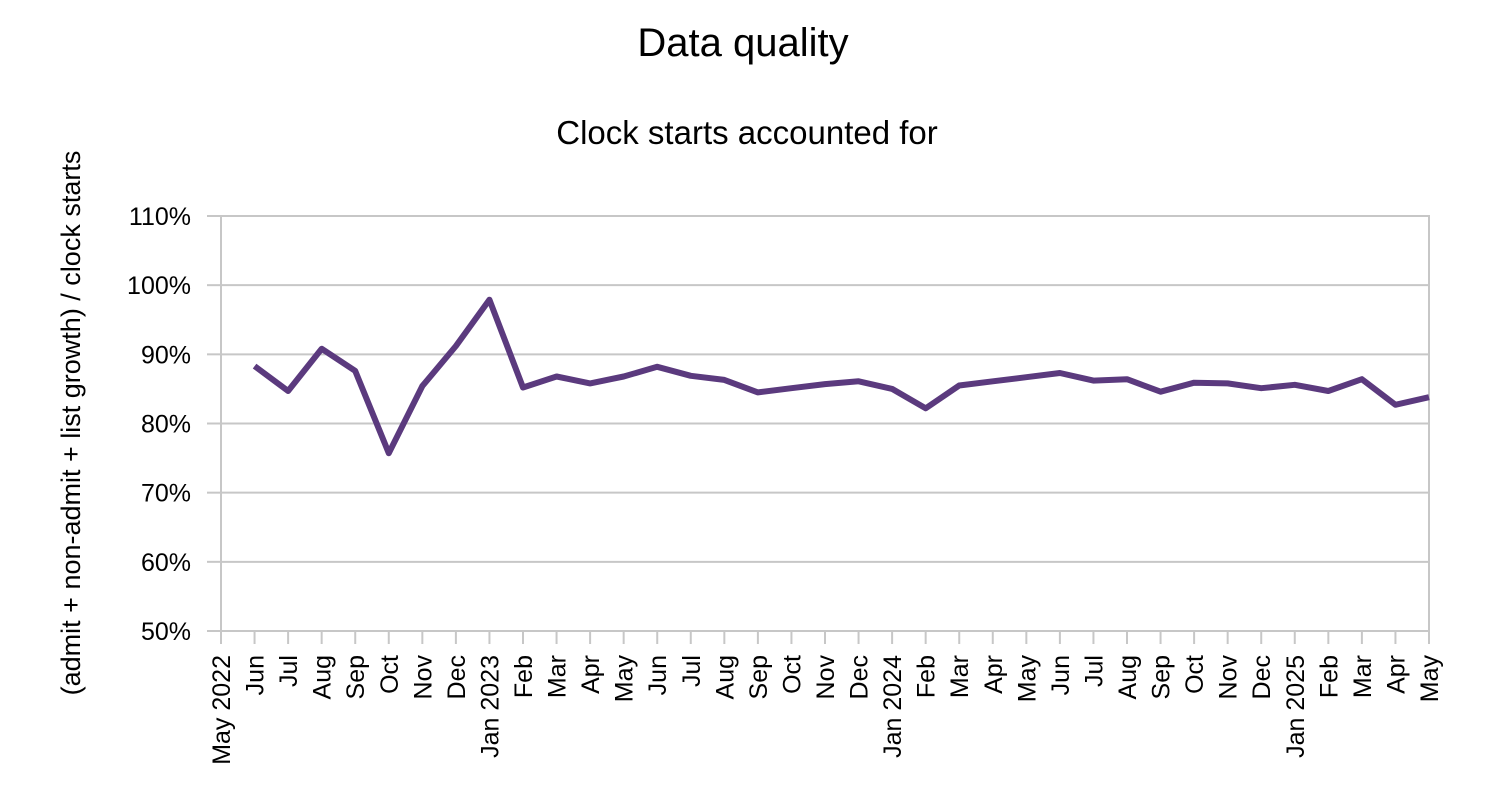  What do you see at coordinates (1296, 706) in the screenshot?
I see `x-tick-label: Jan 2025` at bounding box center [1296, 706].